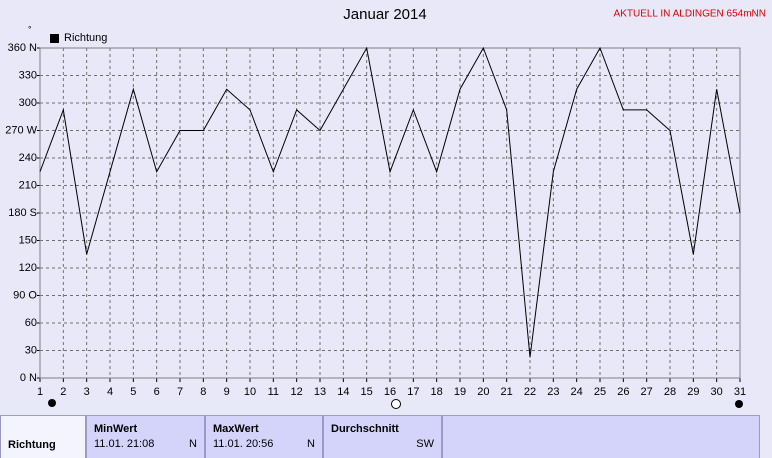 The height and width of the screenshot is (458, 772). What do you see at coordinates (110, 392) in the screenshot?
I see `x-tick-label: 4` at bounding box center [110, 392].